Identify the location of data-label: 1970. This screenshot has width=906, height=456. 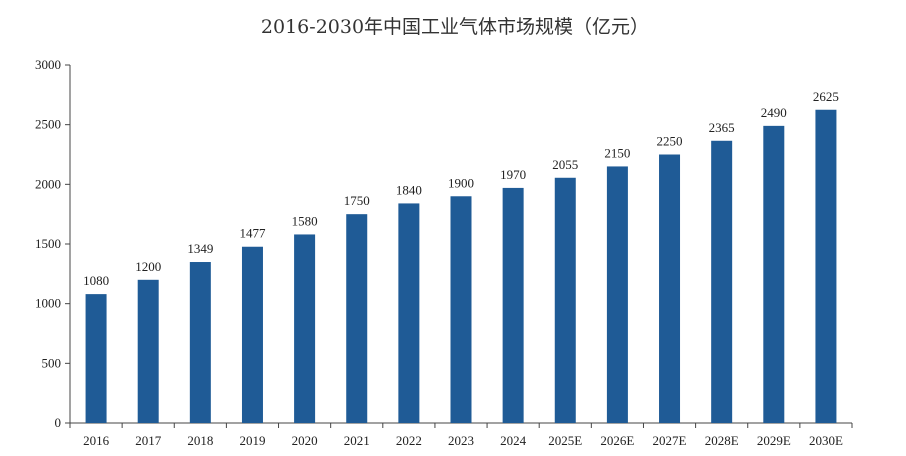
(513, 174).